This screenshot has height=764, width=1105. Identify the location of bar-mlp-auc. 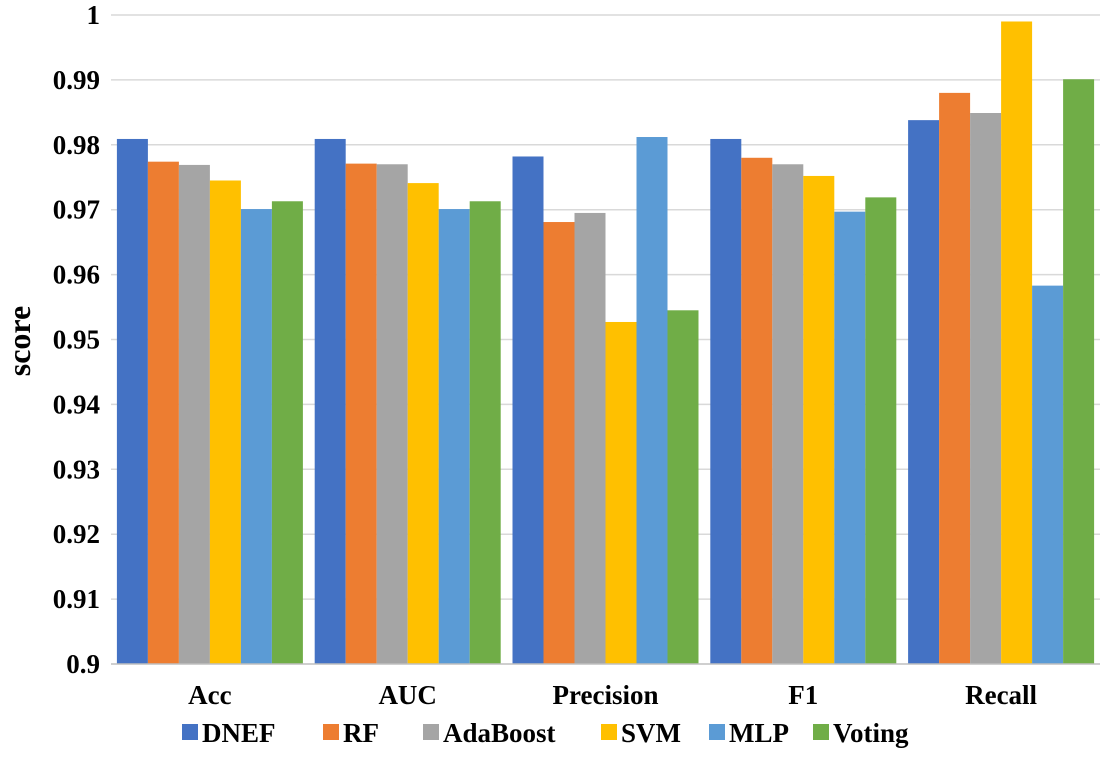
(454, 436).